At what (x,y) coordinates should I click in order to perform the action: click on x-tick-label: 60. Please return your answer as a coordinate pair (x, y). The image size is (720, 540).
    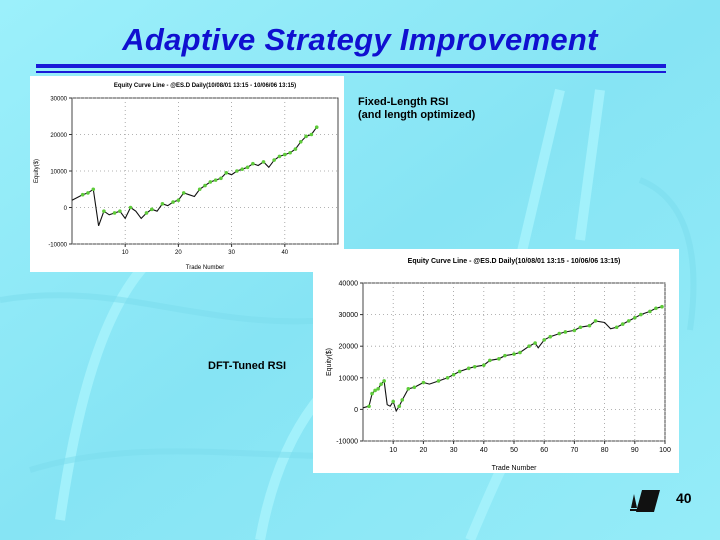
    Looking at the image, I should click on (544, 450).